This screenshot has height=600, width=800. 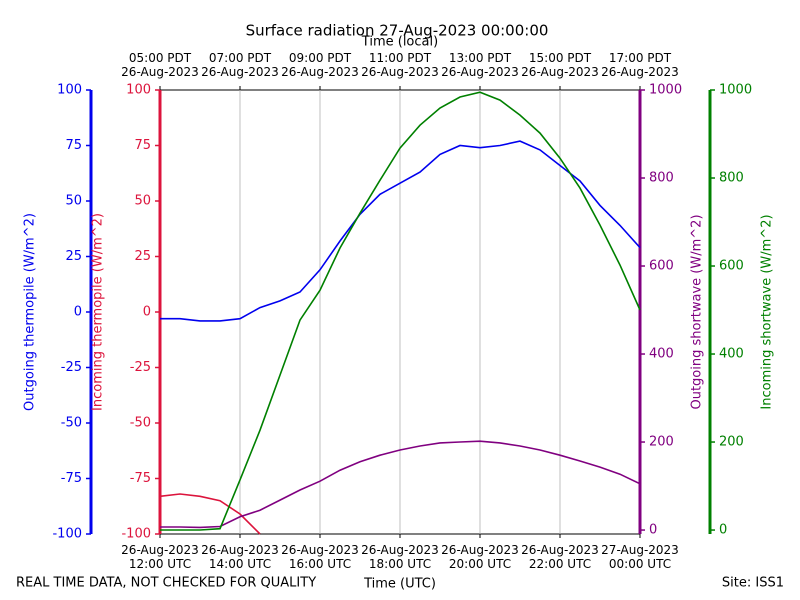 I want to click on x2-tick-label: 11:00 PDT 26-Aug-2023, so click(x=400, y=65).